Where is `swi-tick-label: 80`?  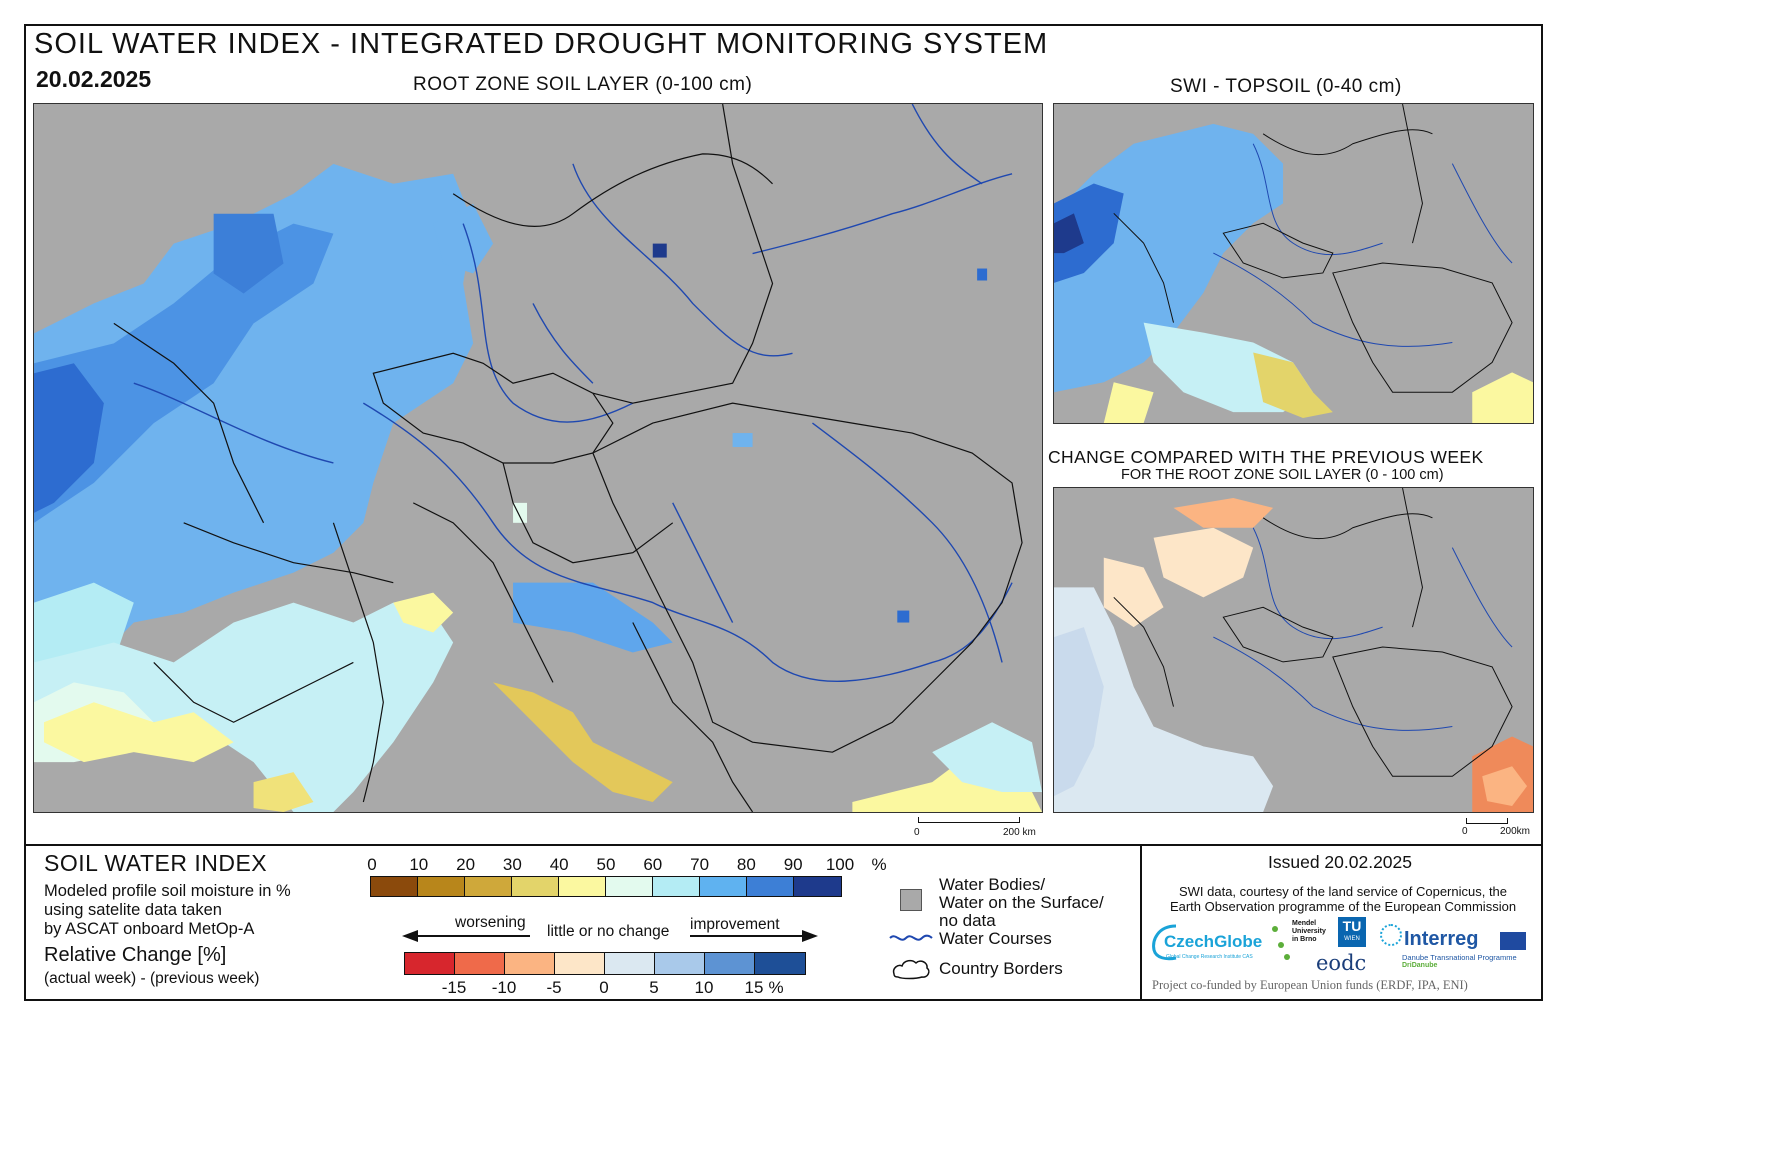
swi-tick-label: 80 is located at coordinates (746, 864).